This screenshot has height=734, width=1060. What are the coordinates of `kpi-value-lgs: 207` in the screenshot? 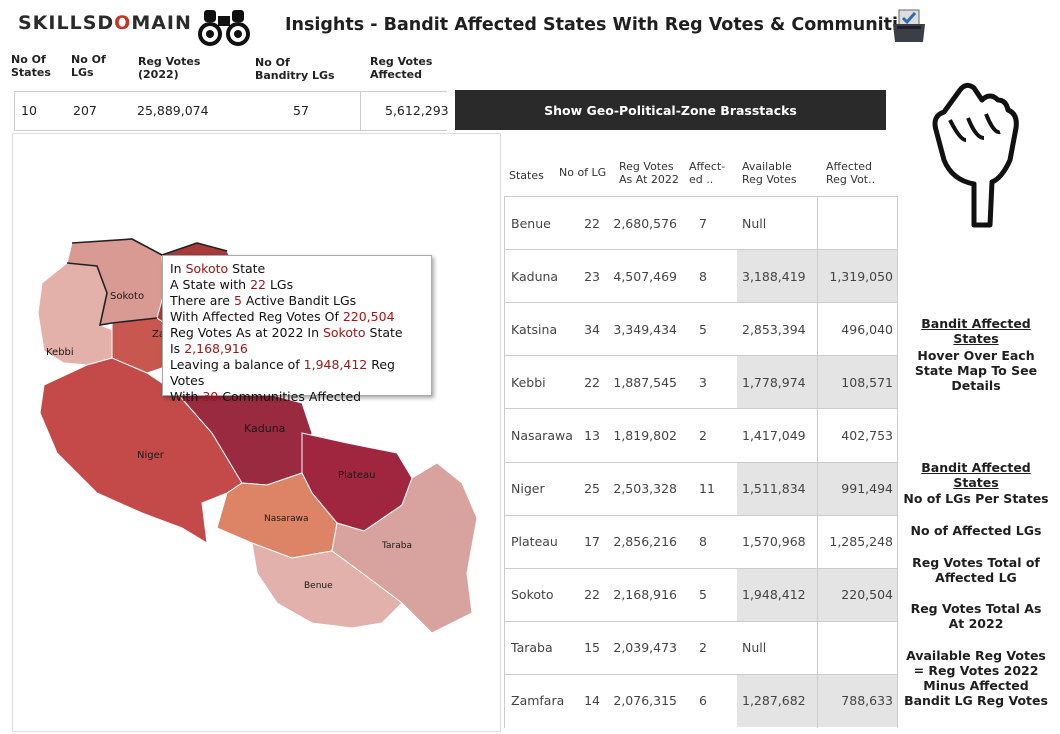 It's located at (85, 110).